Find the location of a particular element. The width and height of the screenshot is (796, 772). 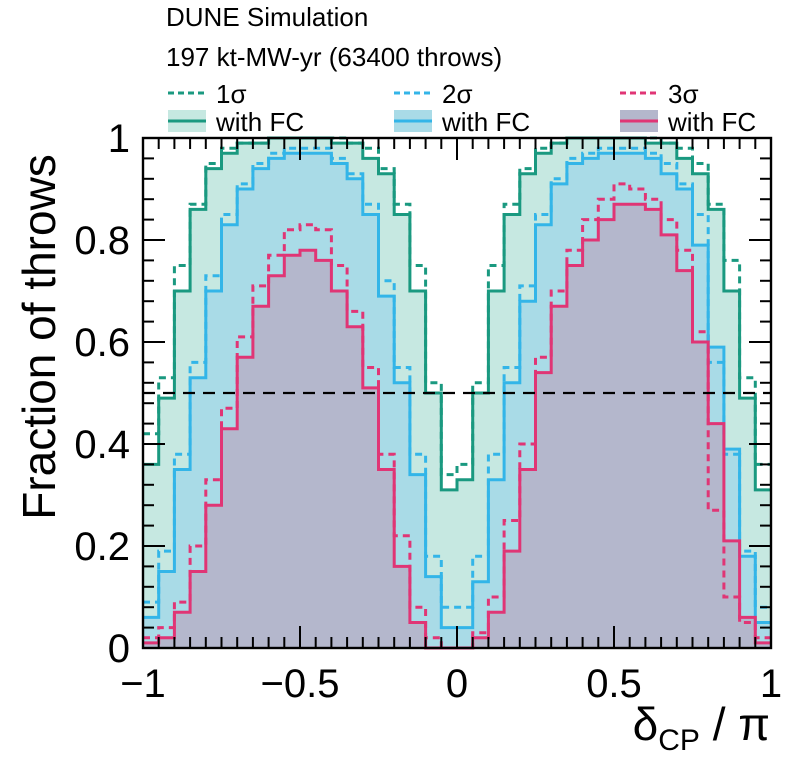

y-tick-label: 0.8 is located at coordinates (102, 241).